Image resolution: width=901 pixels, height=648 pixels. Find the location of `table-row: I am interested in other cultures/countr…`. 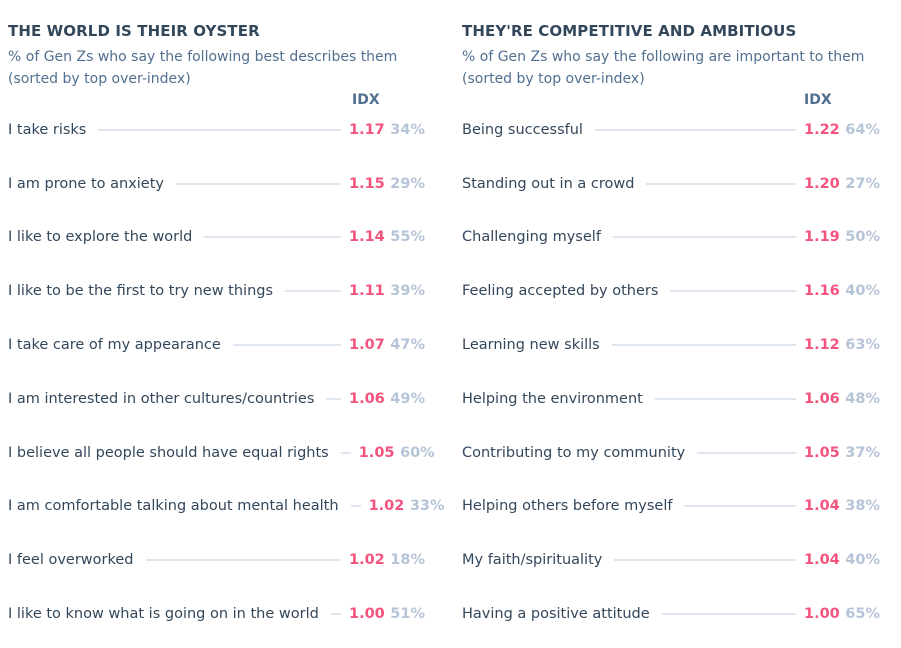

table-row: I am interested in other cultures/countr… is located at coordinates (216, 399).